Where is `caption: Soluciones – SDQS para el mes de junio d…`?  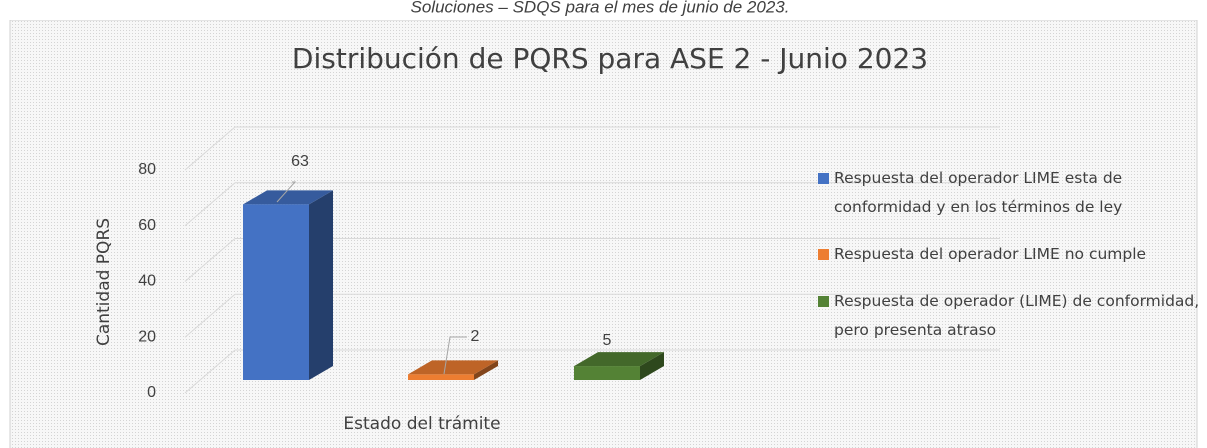 caption: Soluciones – SDQS para el mes de junio d… is located at coordinates (600, 8).